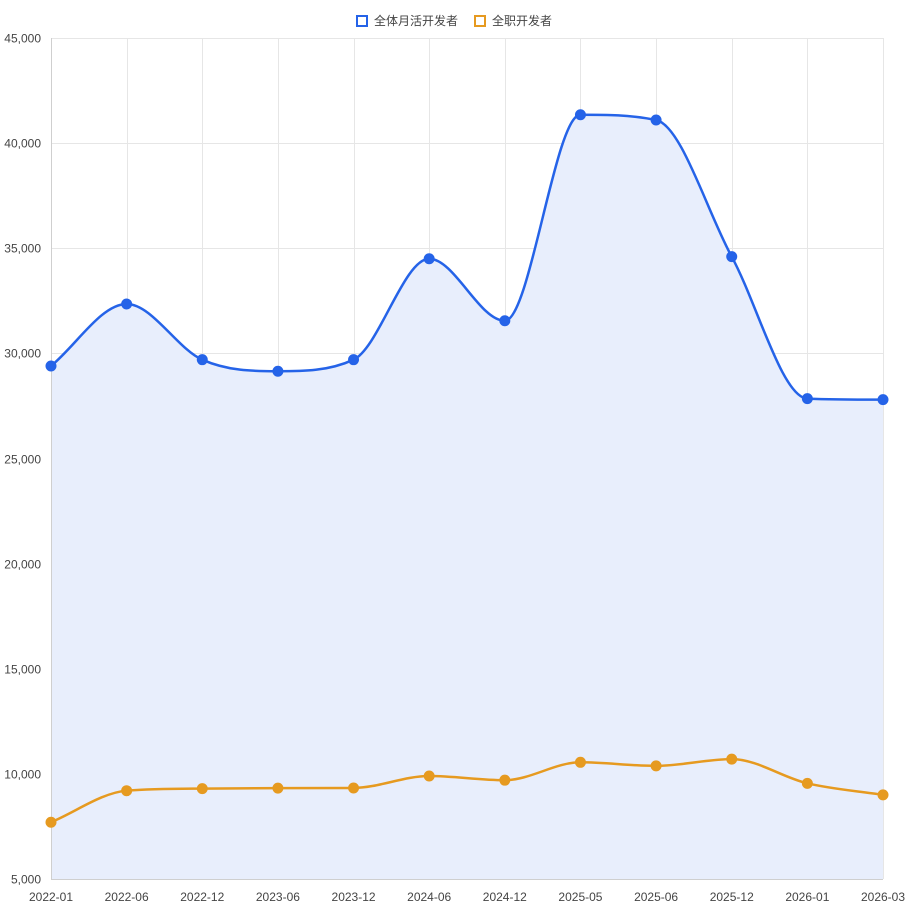 Image resolution: width=908 pixels, height=909 pixels. What do you see at coordinates (522, 20) in the screenshot?
I see `legend-label: 全职开发者` at bounding box center [522, 20].